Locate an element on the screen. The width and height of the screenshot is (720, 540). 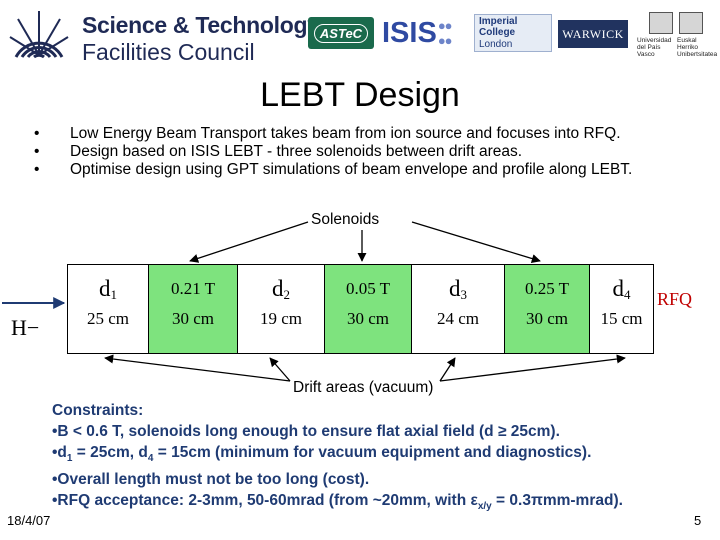
stfc-logo-icon is located at coordinates (39, 35).